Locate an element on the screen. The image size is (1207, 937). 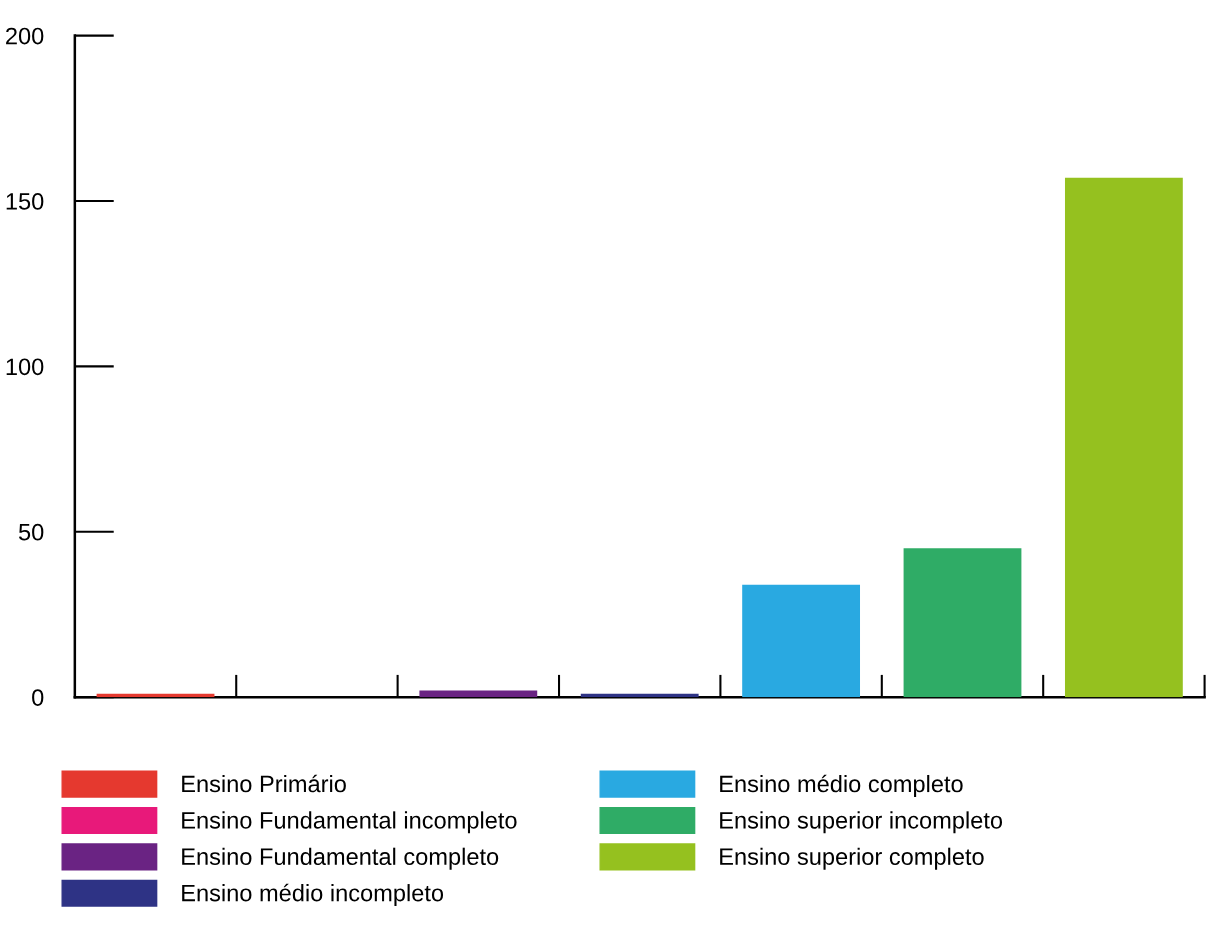
legend-label: Ensino superior incompleto is located at coordinates (861, 822).